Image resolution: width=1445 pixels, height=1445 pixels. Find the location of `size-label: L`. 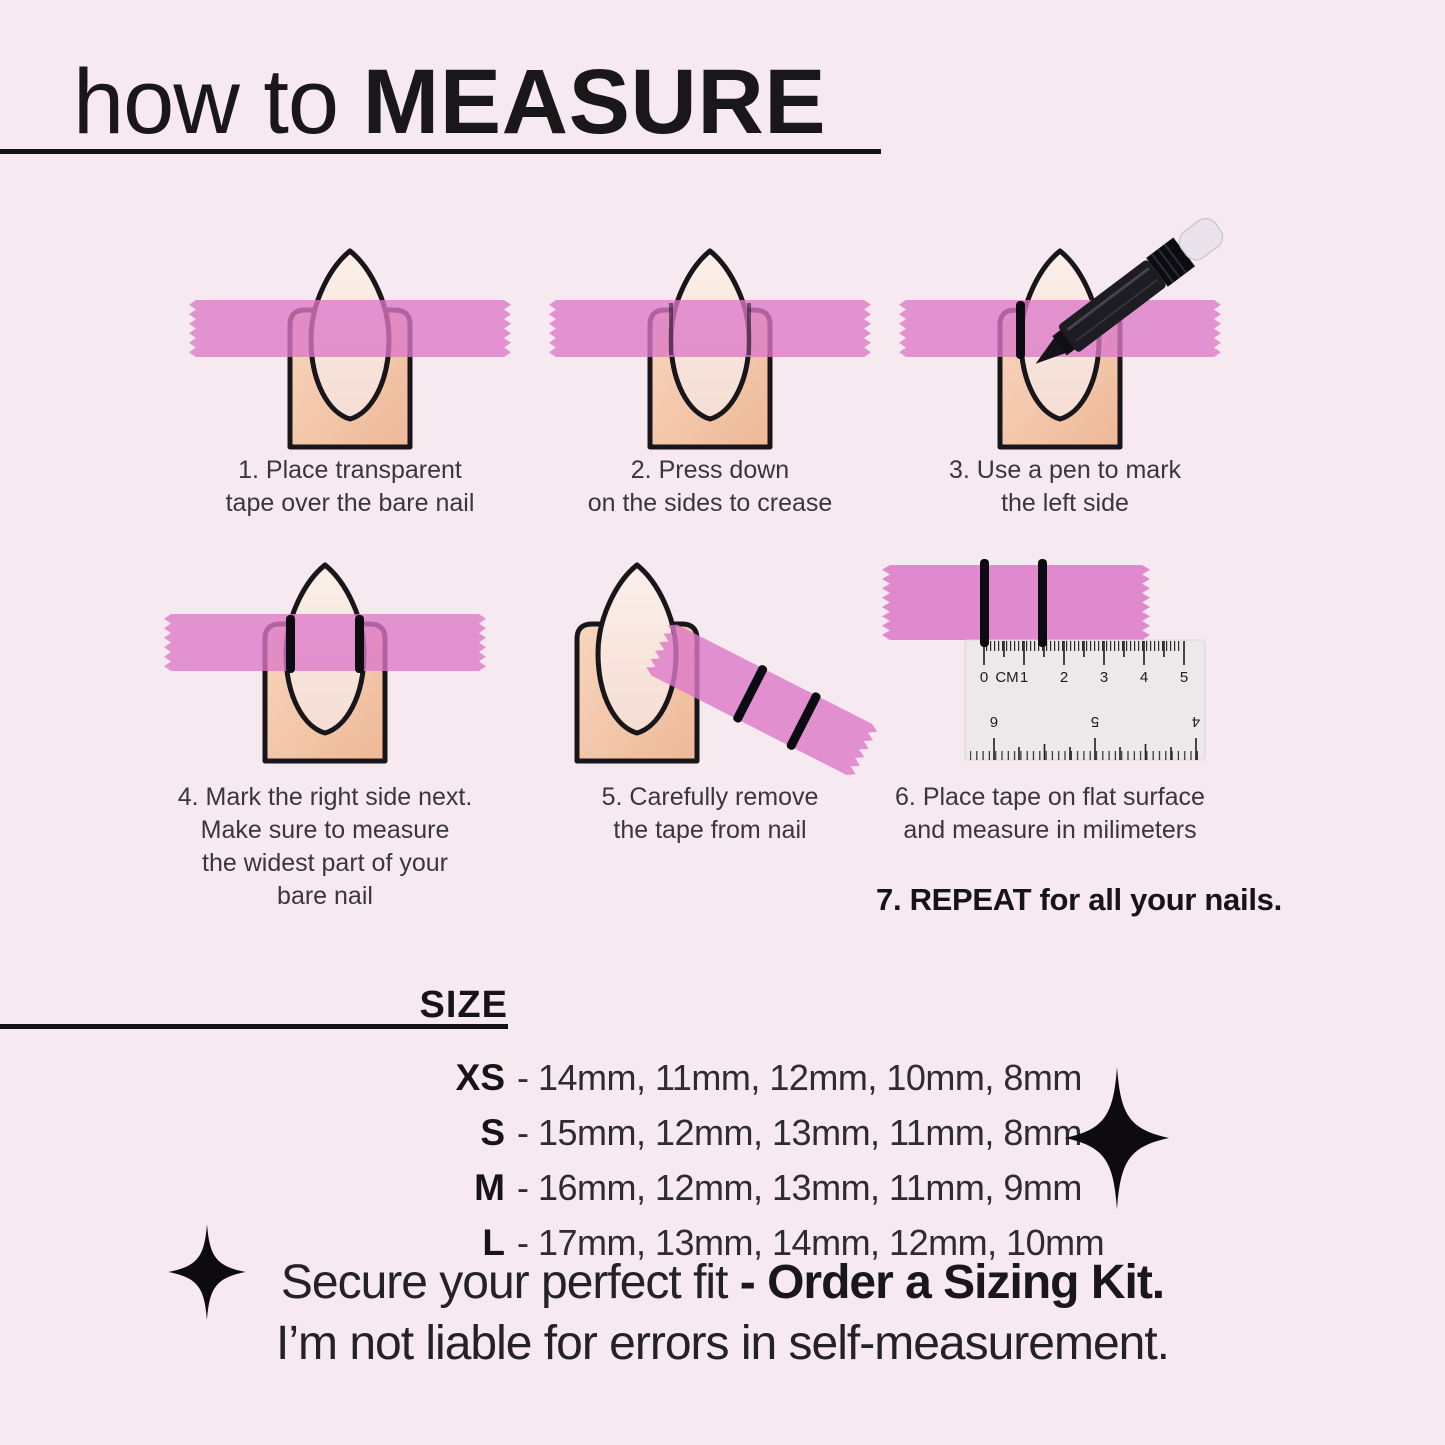

size-label: L is located at coordinates (493, 1242).